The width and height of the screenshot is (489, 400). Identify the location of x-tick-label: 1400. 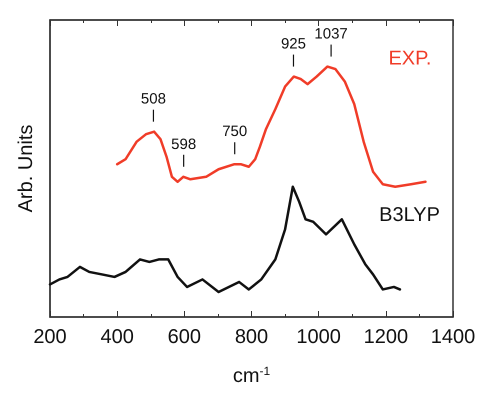
(453, 337).